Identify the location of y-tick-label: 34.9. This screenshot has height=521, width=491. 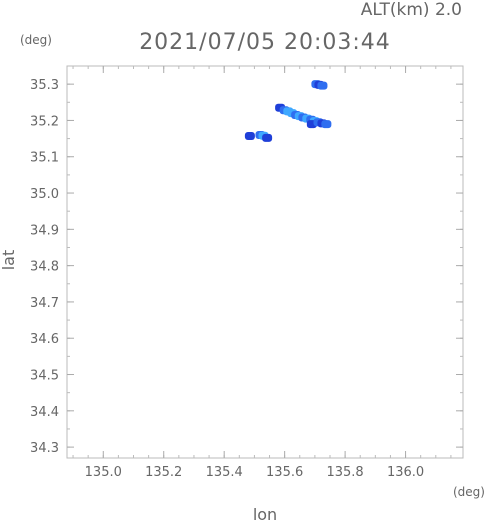
(44, 230).